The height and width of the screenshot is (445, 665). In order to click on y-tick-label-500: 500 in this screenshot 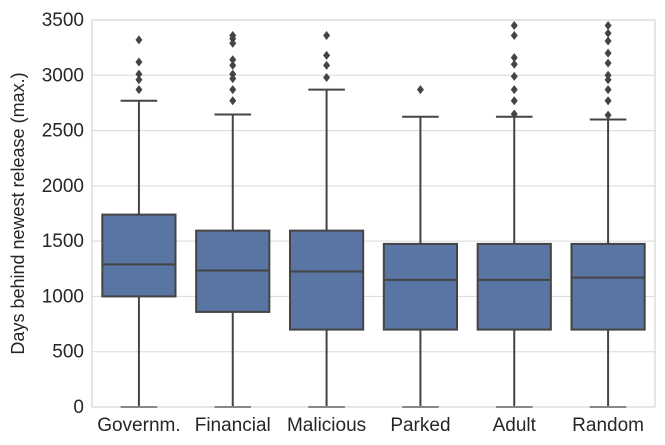, I will do `click(68, 352)`.